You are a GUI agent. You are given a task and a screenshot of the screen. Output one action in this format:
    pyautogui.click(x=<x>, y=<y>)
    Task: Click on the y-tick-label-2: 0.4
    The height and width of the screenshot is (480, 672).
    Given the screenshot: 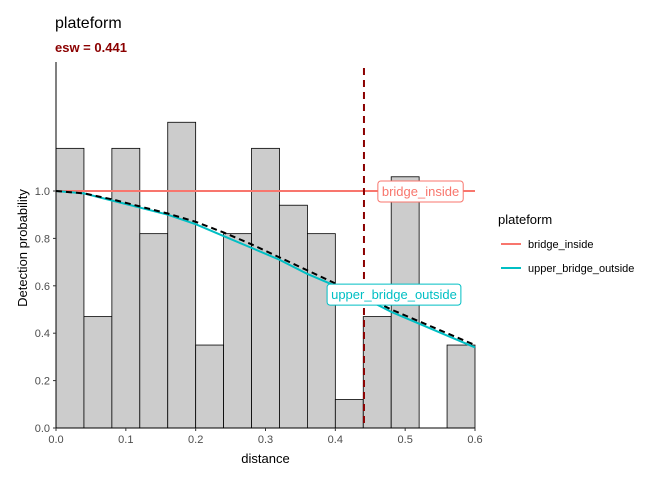 What is the action you would take?
    pyautogui.click(x=42, y=334)
    